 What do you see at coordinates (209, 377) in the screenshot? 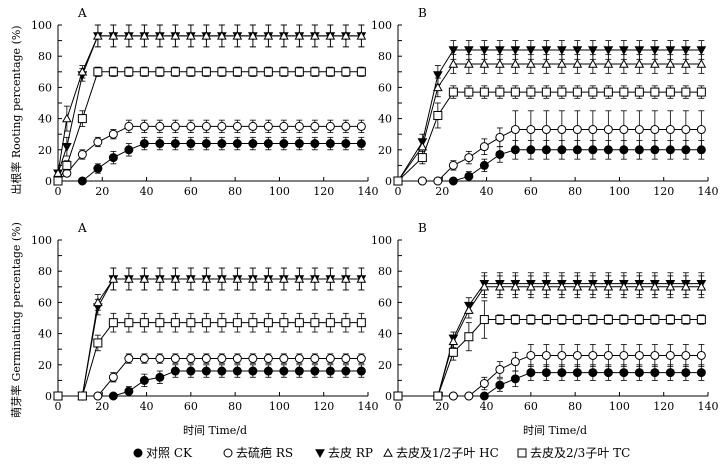
I see `series-RS` at bounding box center [209, 377].